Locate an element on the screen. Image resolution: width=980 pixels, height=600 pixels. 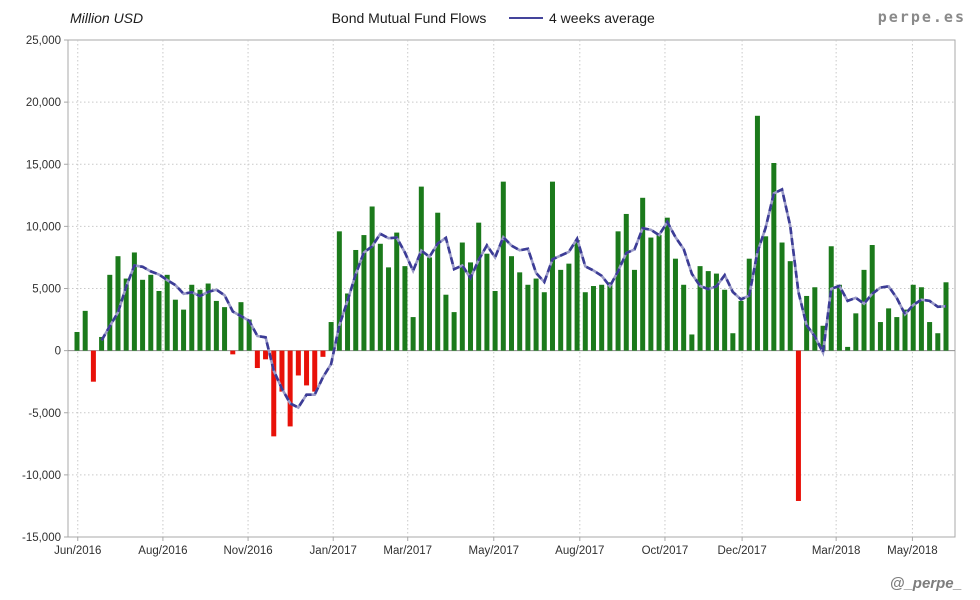
x-axis-label: Aug/2016 is located at coordinates (162, 551).